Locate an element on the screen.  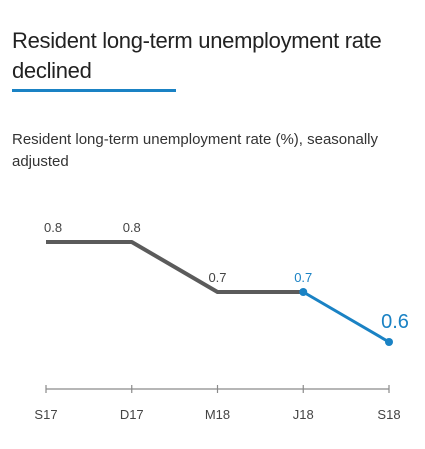
series-line-highlight is located at coordinates (346, 317).